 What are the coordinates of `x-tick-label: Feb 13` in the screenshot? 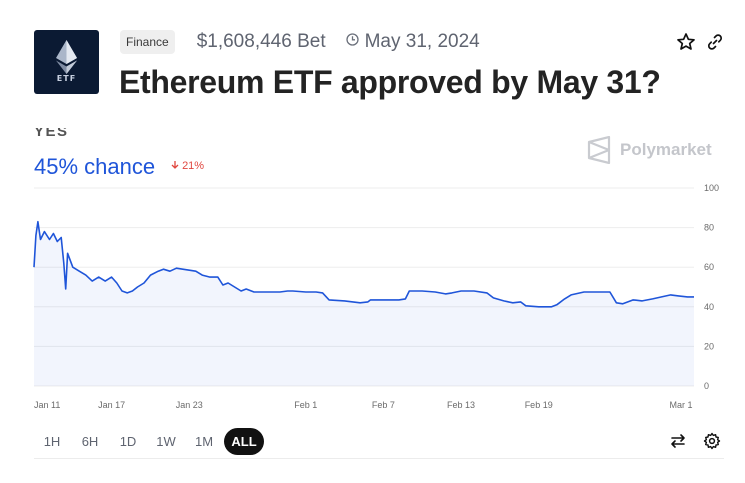 It's located at (461, 405).